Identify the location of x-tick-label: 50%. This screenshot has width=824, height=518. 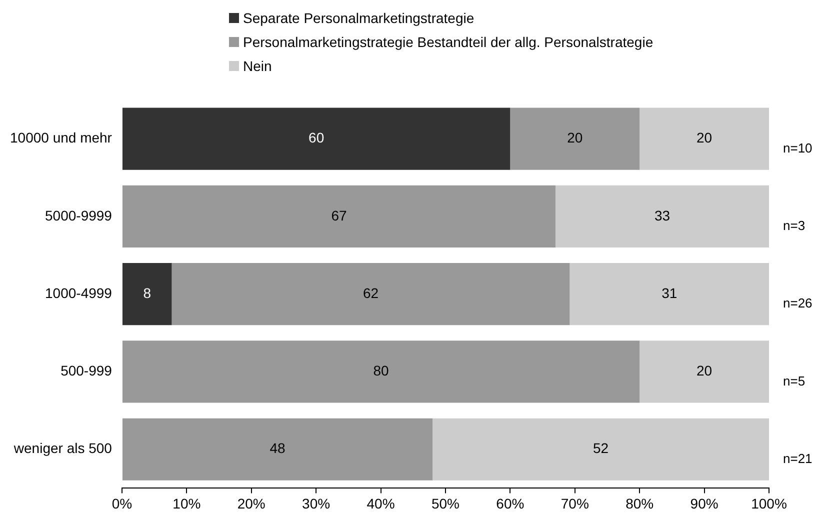
(445, 503).